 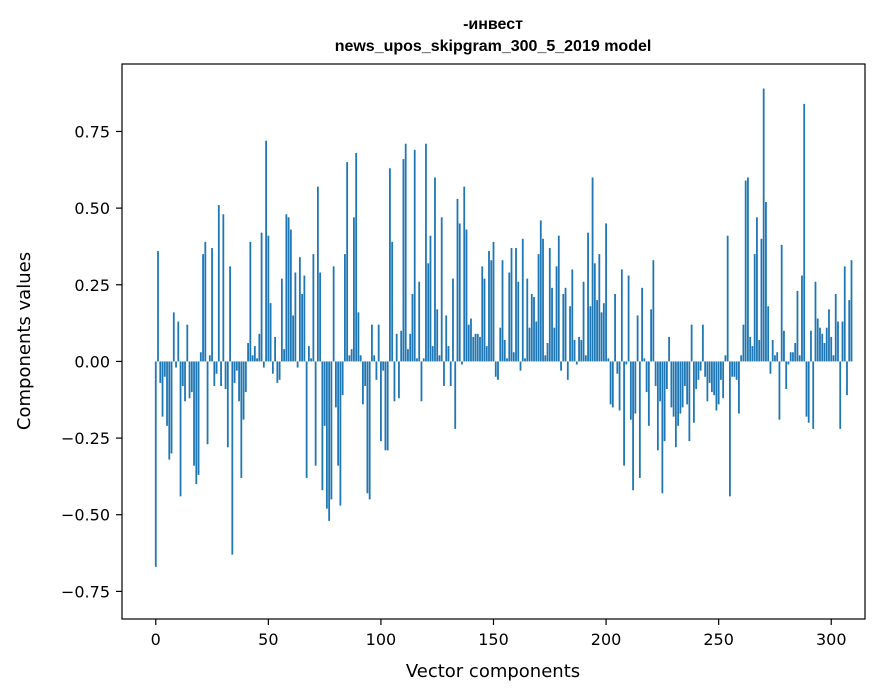 What do you see at coordinates (91, 361) in the screenshot?
I see `y-axis-ticks: −0.75 −0.50 −0.25 0.00 0.25 0.50 0.75` at bounding box center [91, 361].